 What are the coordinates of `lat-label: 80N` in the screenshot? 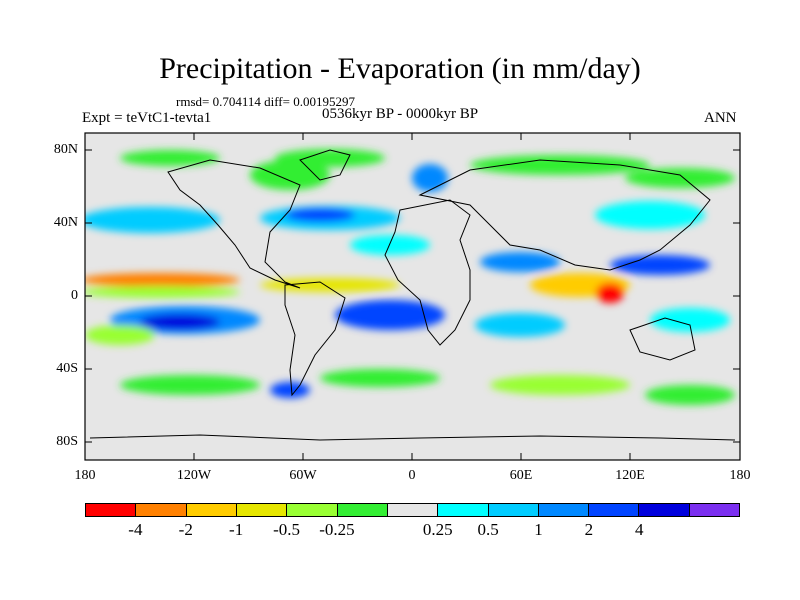 It's located at (65, 149).